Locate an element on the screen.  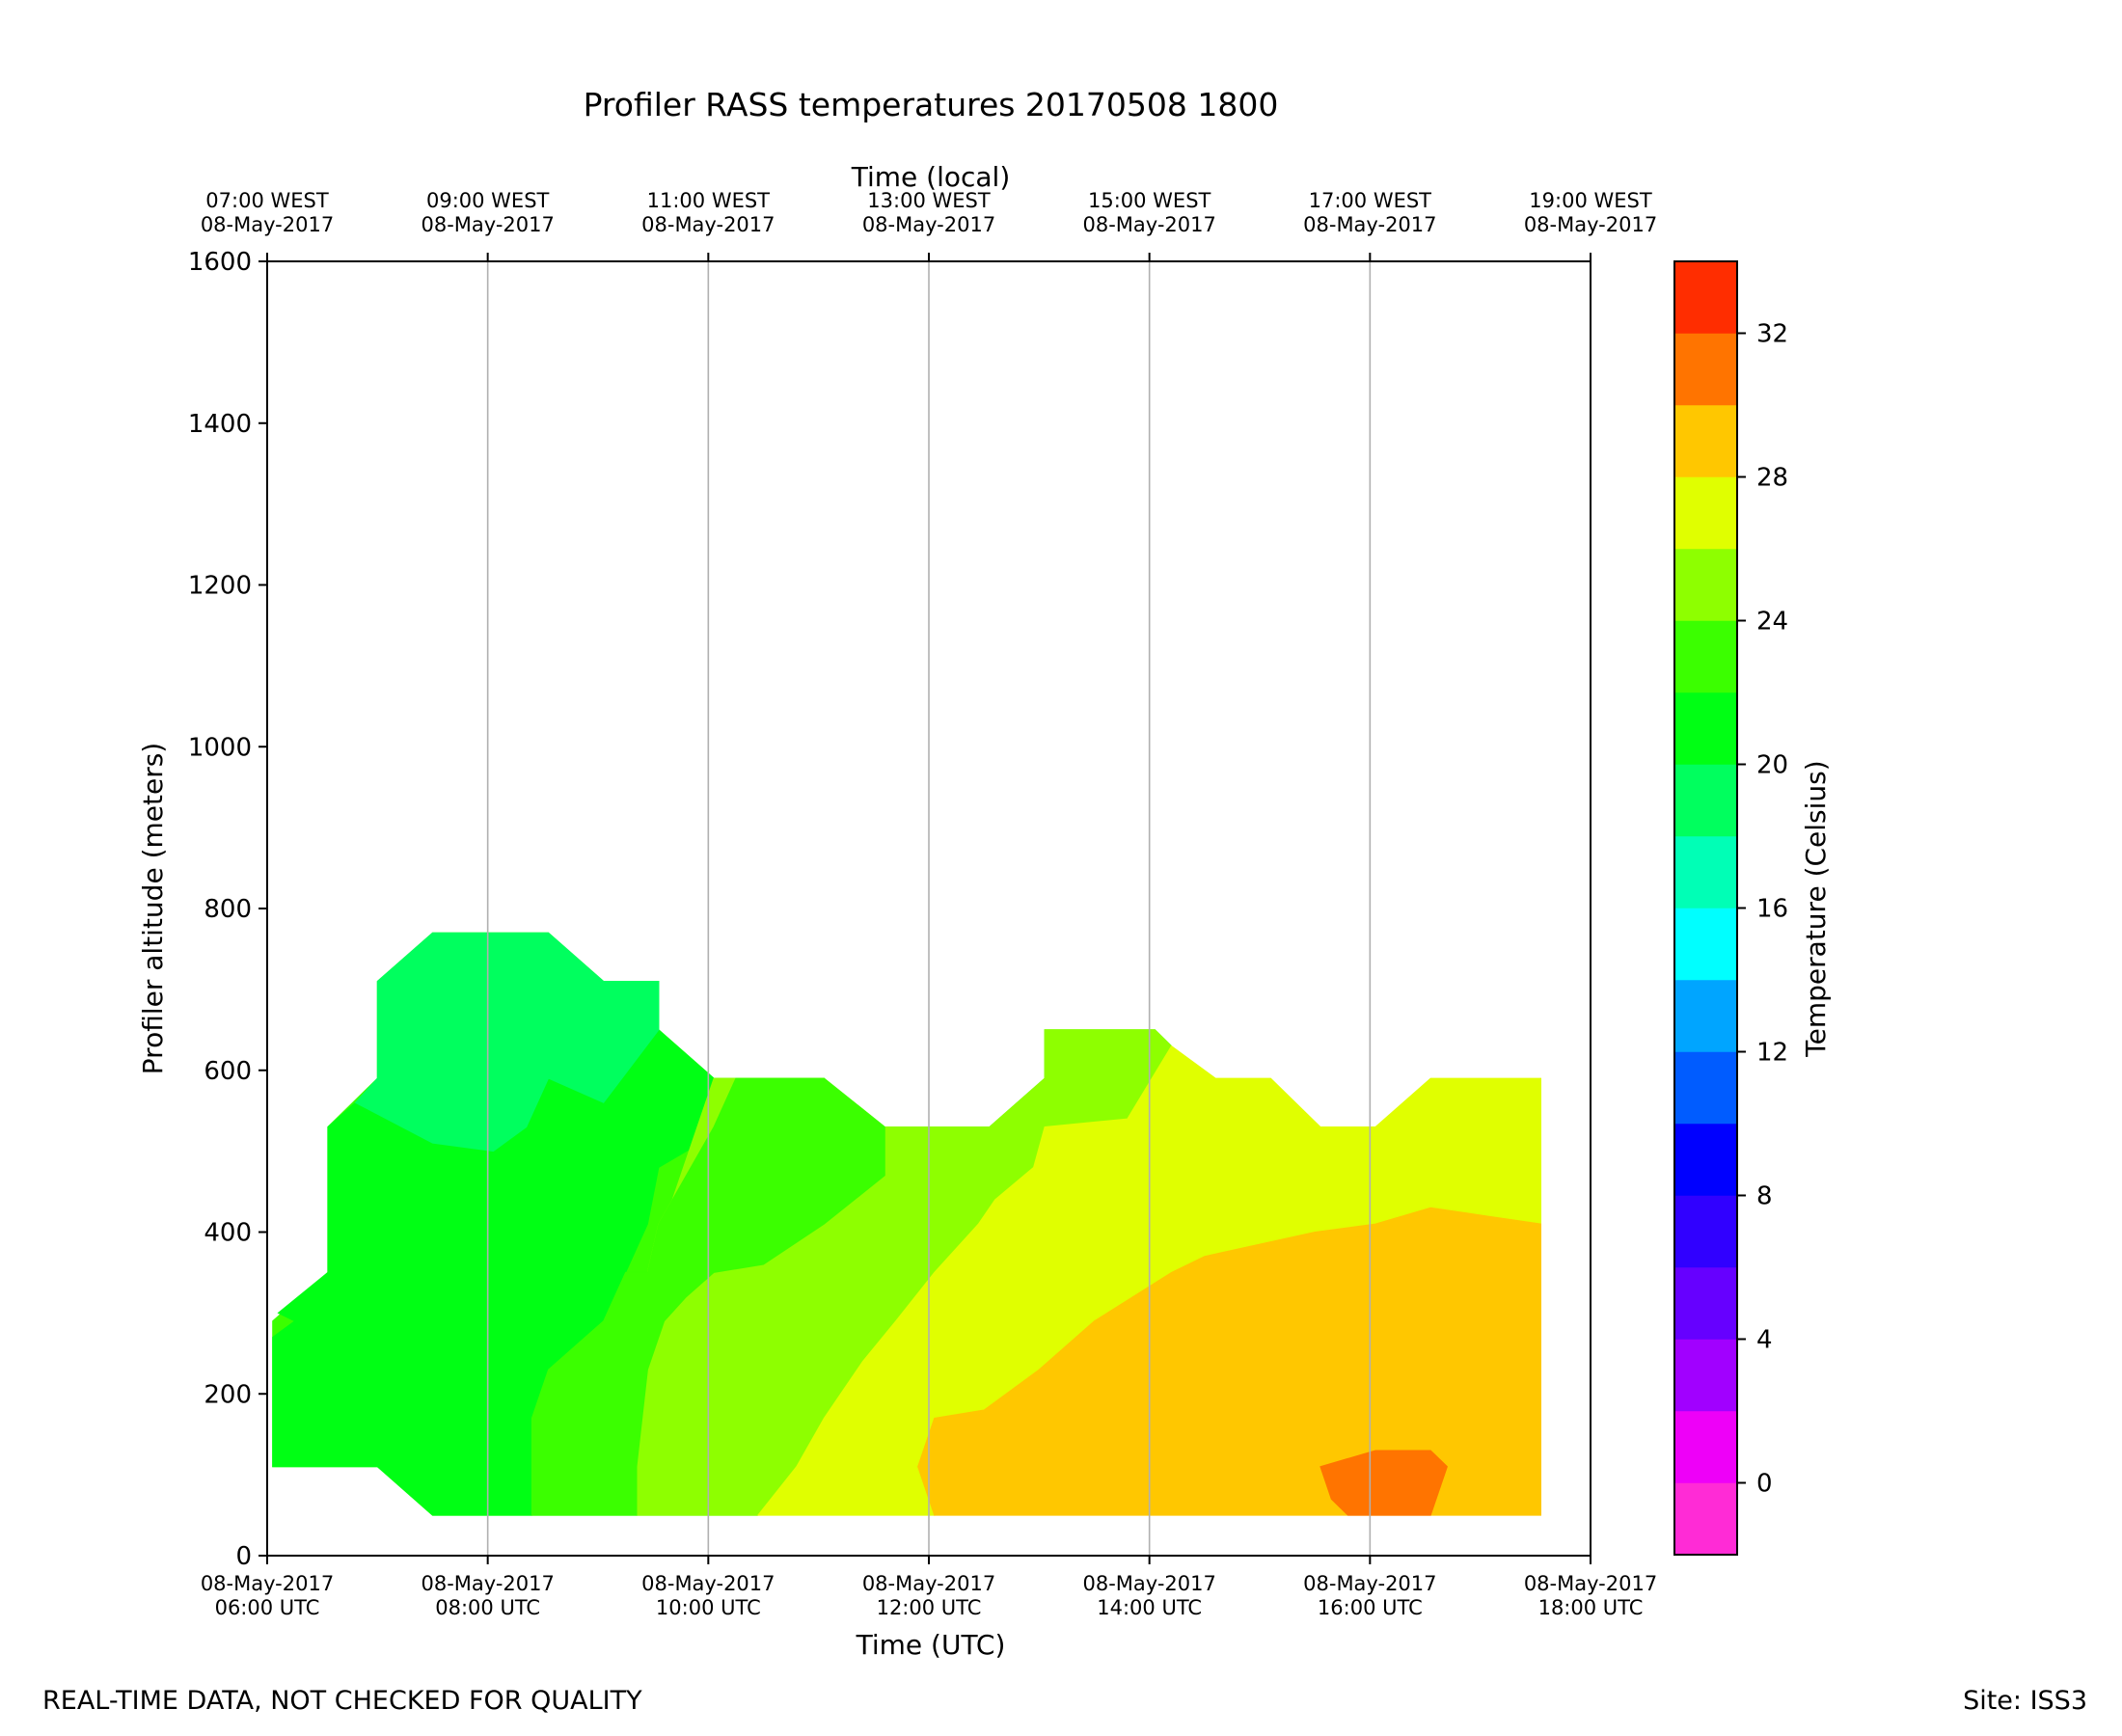
quality-disclaimer: REAL-TIME DATA, NOT CHECKED FOR QUALITY is located at coordinates (342, 1701).